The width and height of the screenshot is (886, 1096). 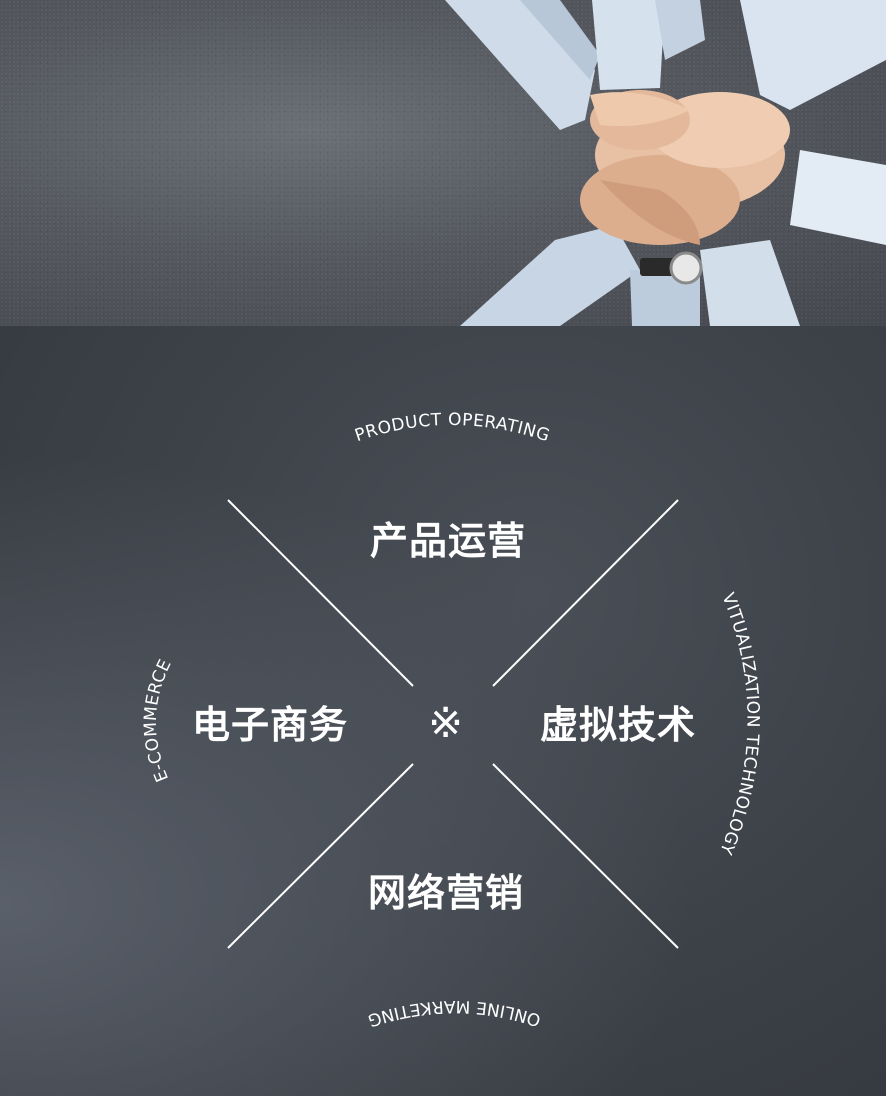 What do you see at coordinates (270, 725) in the screenshot?
I see `quadrant-label-e-commerce: 电子商务` at bounding box center [270, 725].